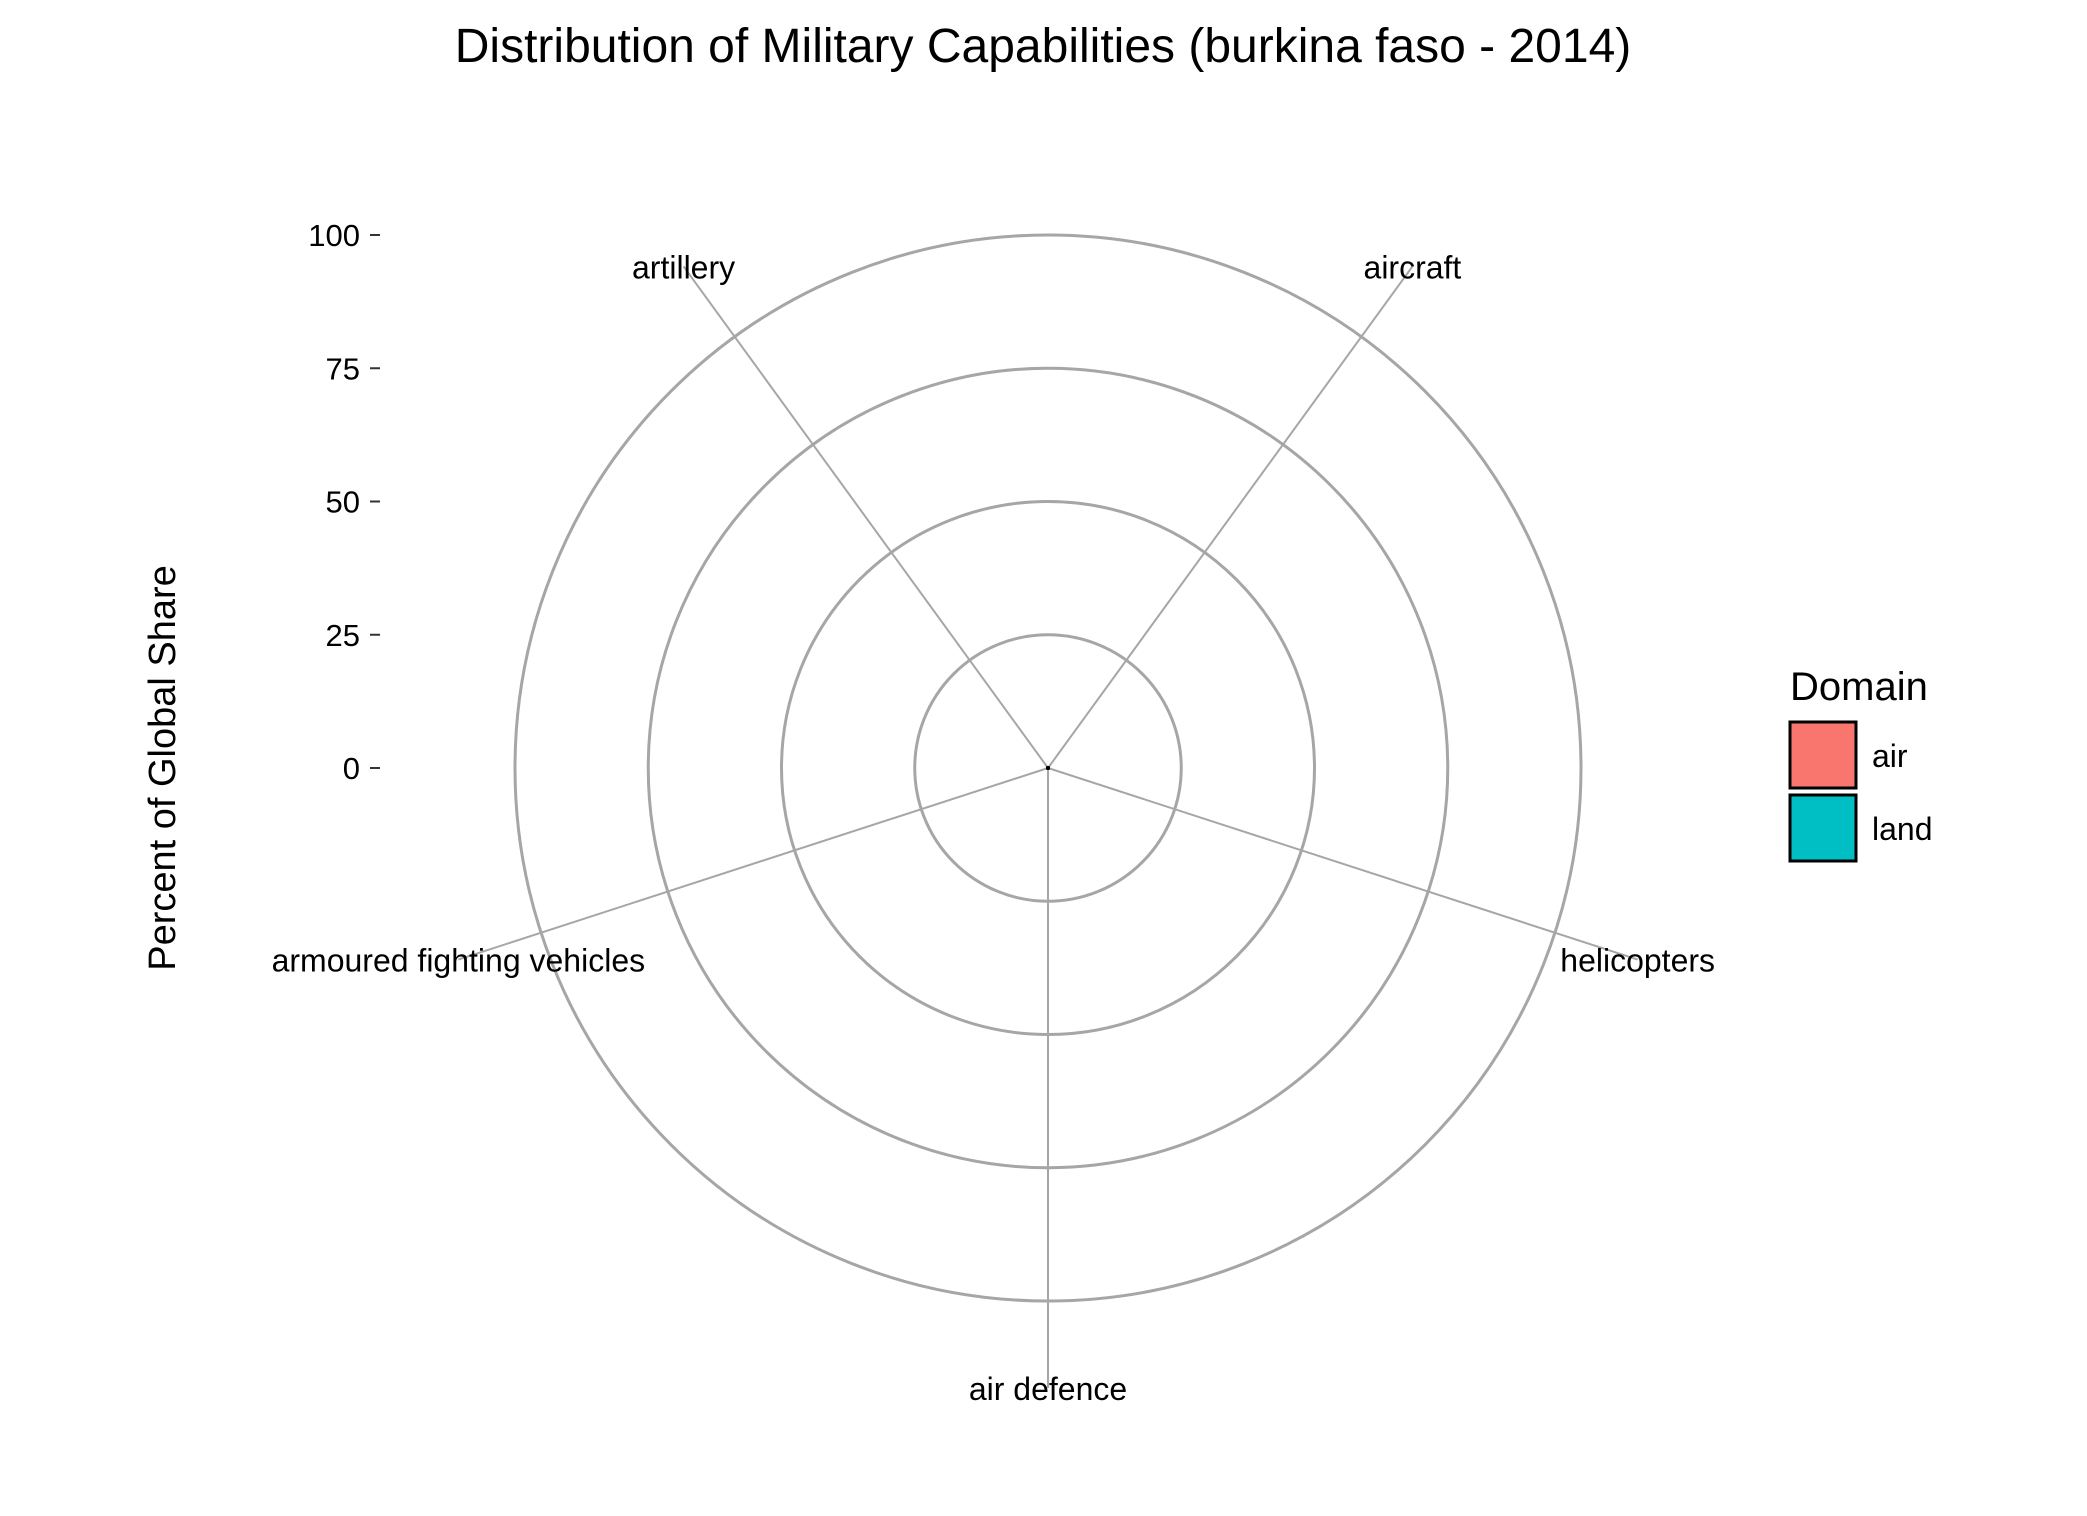  Describe the element at coordinates (1859, 687) in the screenshot. I see `legend-title: Domain` at that location.